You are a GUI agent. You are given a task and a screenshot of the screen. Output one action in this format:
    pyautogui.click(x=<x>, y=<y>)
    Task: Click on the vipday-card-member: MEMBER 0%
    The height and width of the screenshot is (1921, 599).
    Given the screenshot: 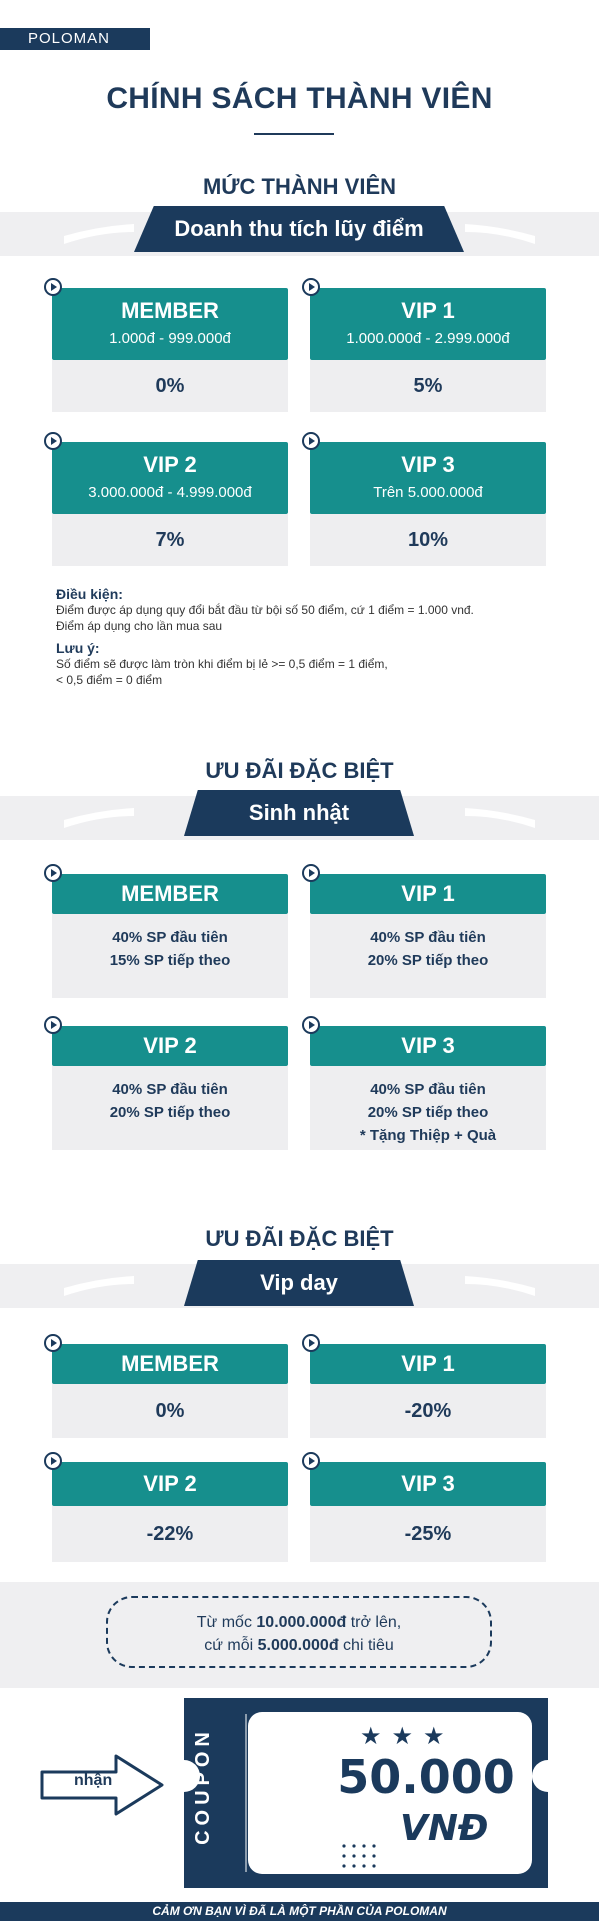 What is the action you would take?
    pyautogui.click(x=166, y=1386)
    